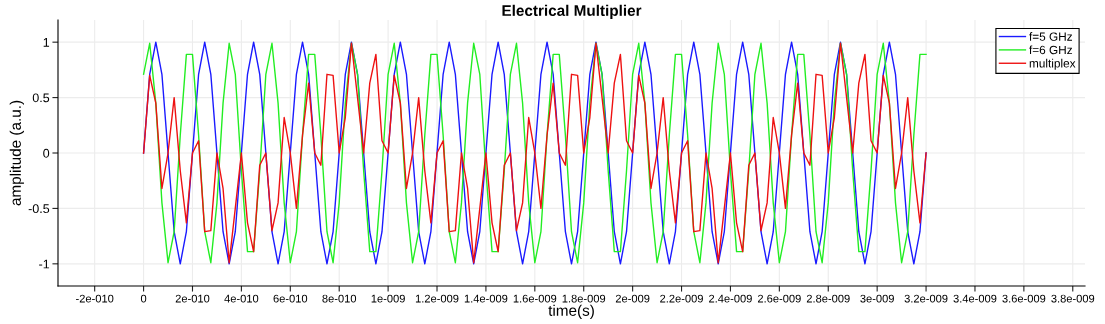 This screenshot has width=1105, height=324. I want to click on x-tick-label: 2e-010, so click(192, 298).